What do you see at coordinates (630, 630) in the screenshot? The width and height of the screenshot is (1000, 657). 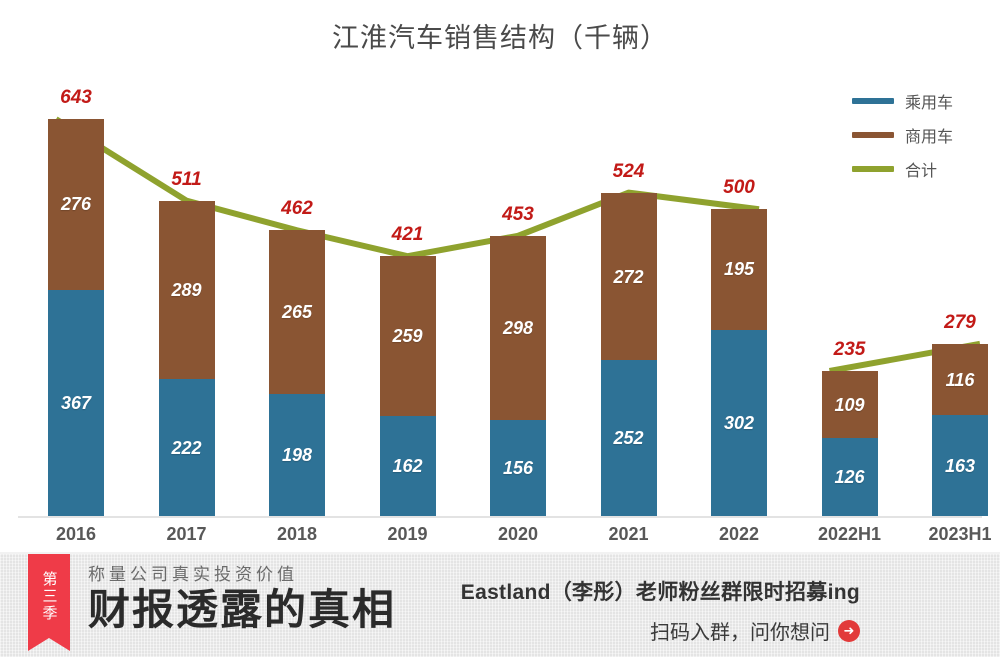 I see `promo-subline-row: 扫码入群，问你想问 ➜` at bounding box center [630, 630].